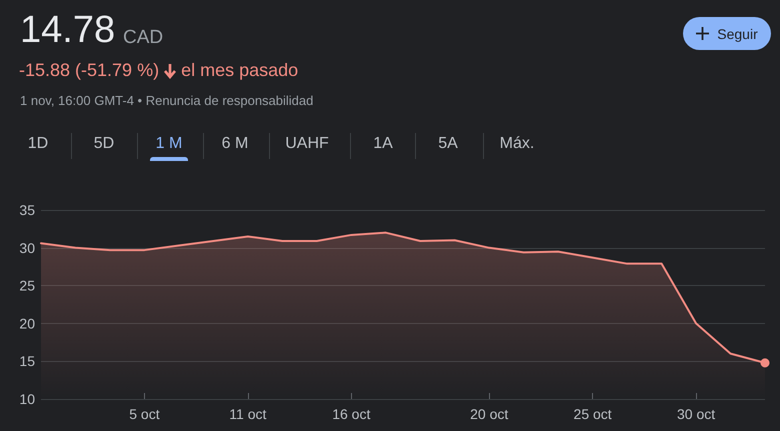  Describe the element at coordinates (517, 144) in the screenshot. I see `text: Máx.` at that location.